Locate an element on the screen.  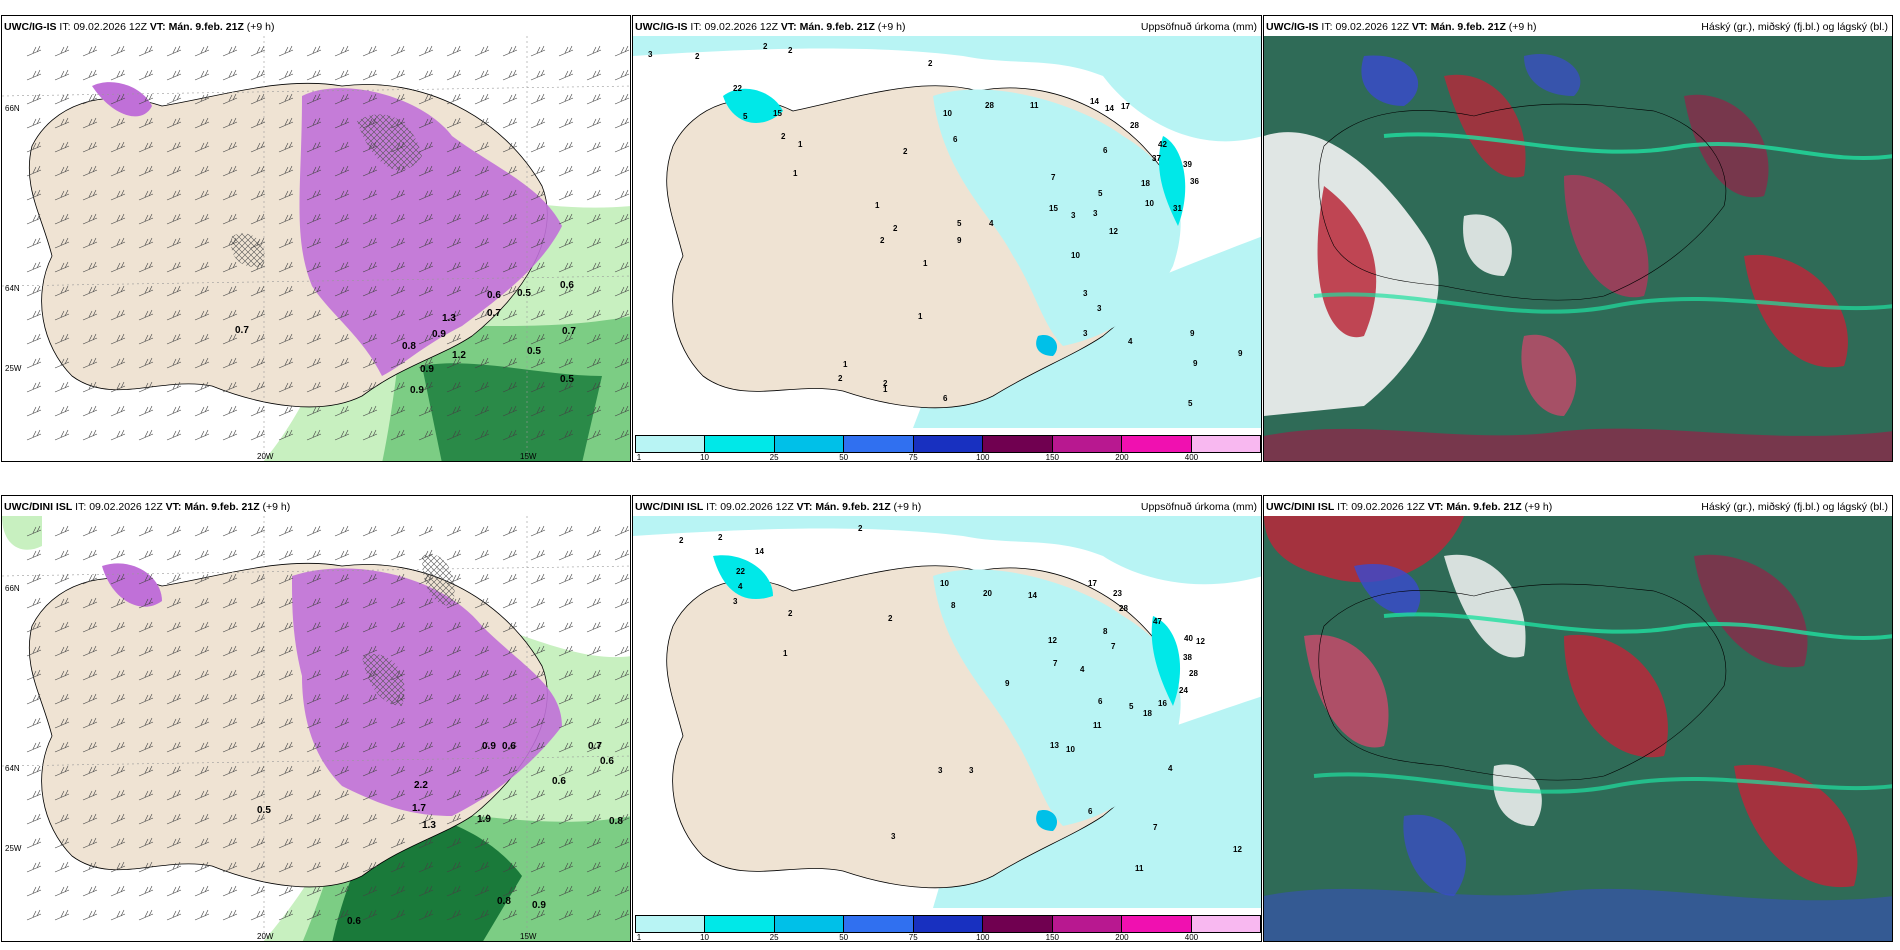
vt-value: Mán. 9.feb. 21Z is located at coordinates (222, 507).